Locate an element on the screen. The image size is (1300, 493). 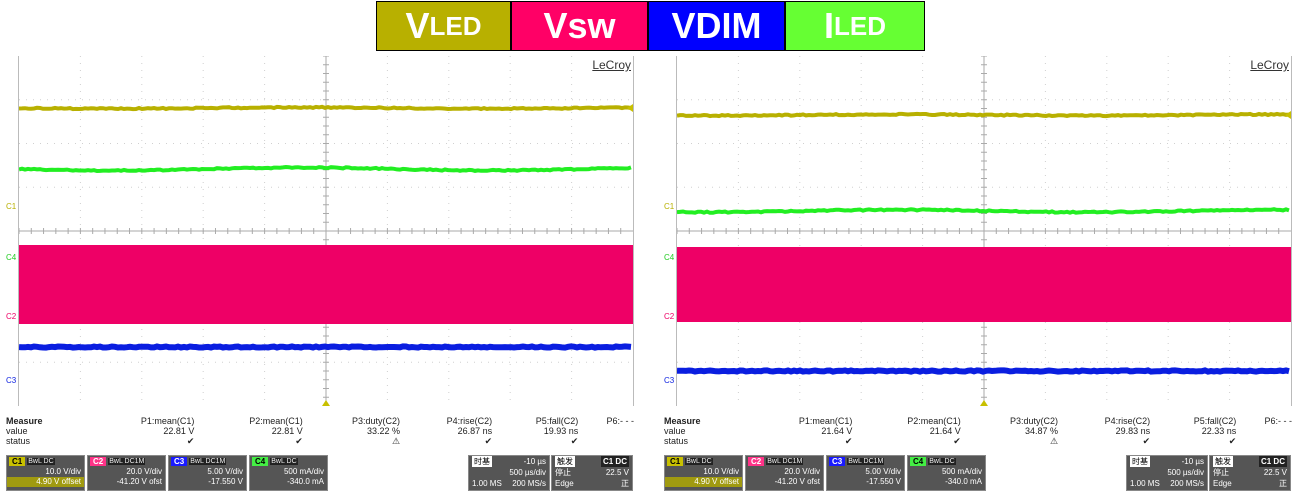
legend-vsw: Vsw is located at coordinates (579, 26).